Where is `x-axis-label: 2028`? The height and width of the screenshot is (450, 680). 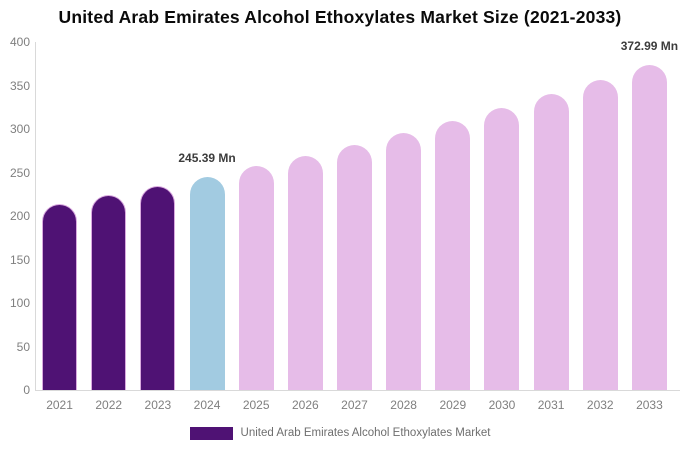 x-axis-label: 2028 is located at coordinates (403, 405).